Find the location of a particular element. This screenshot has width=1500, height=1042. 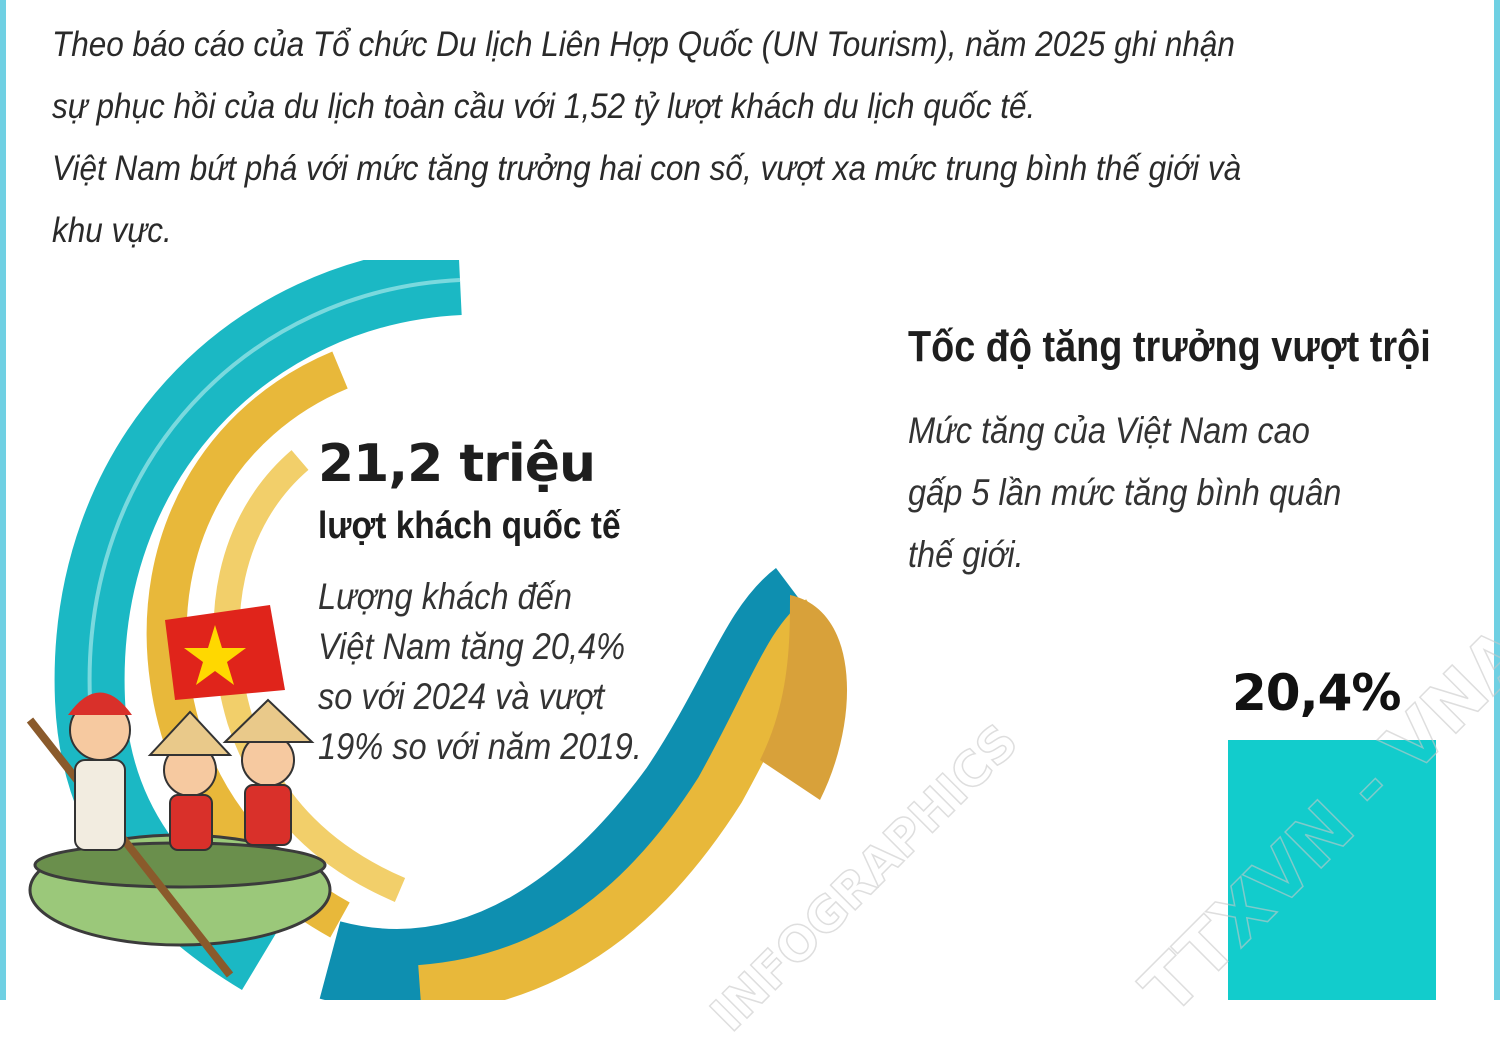

intro-line: khu vực. is located at coordinates (112, 230).